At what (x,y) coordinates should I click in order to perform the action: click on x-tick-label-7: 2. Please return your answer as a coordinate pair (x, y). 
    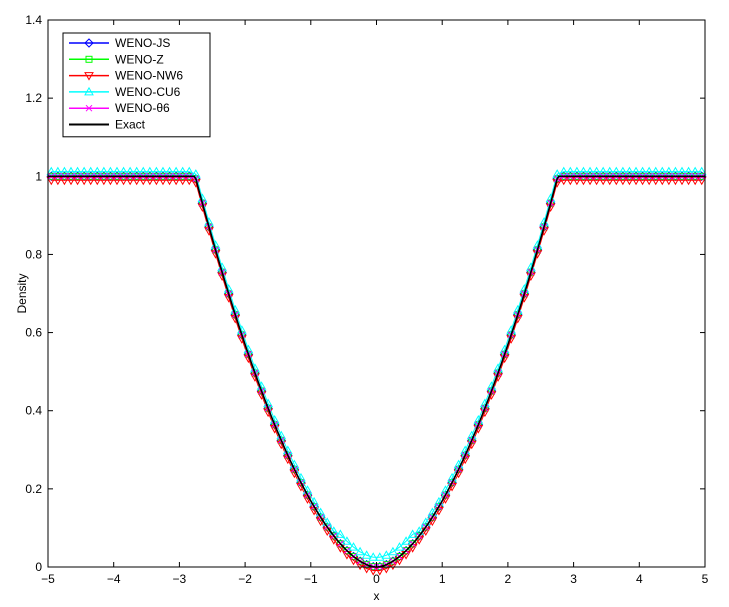
    Looking at the image, I should click on (508, 579).